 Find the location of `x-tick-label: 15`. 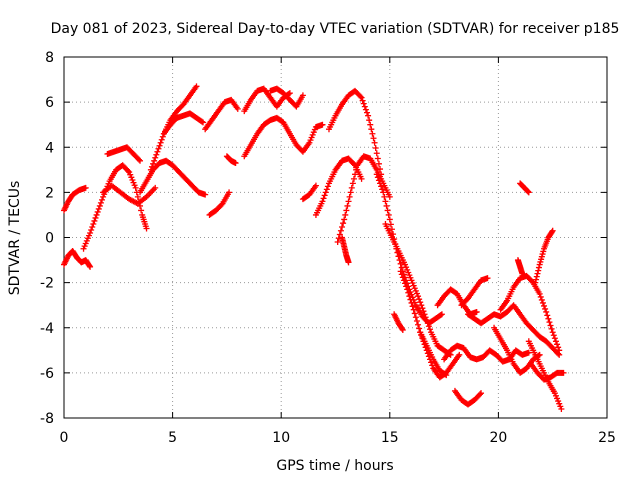

x-tick-label: 15 is located at coordinates (390, 438).